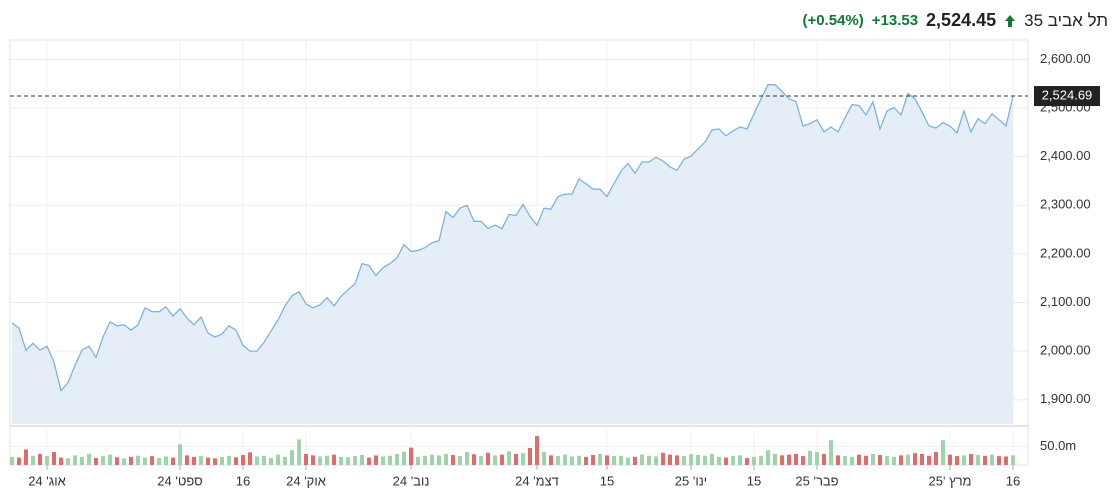  Describe the element at coordinates (1066, 20) in the screenshot. I see `title: תל אביב 35` at that location.